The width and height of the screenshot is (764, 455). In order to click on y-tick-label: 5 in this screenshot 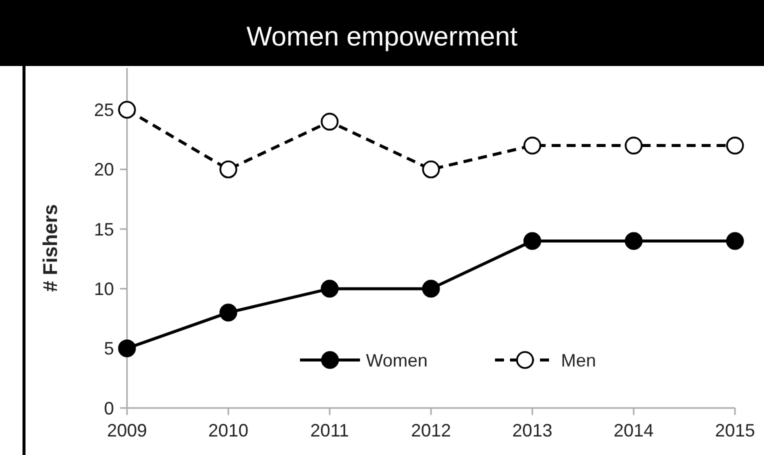, I will do `click(109, 348)`.